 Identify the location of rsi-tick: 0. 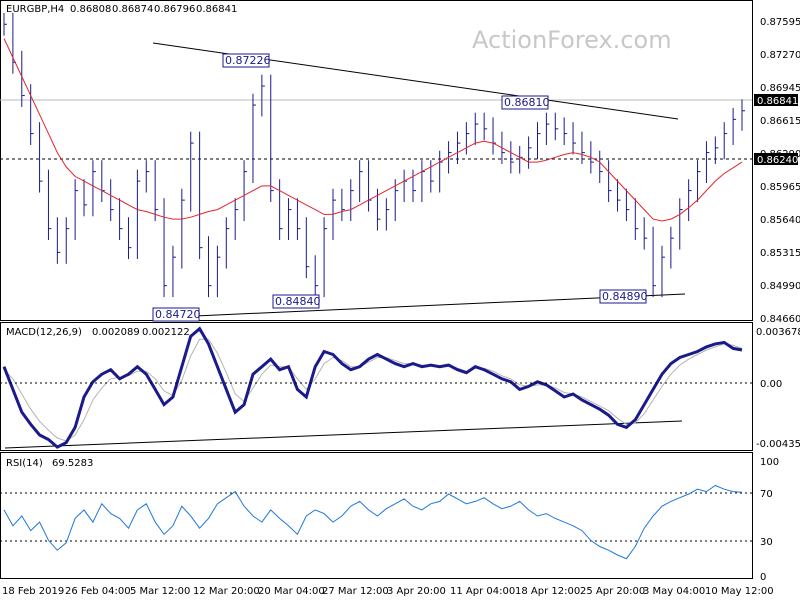
(763, 577).